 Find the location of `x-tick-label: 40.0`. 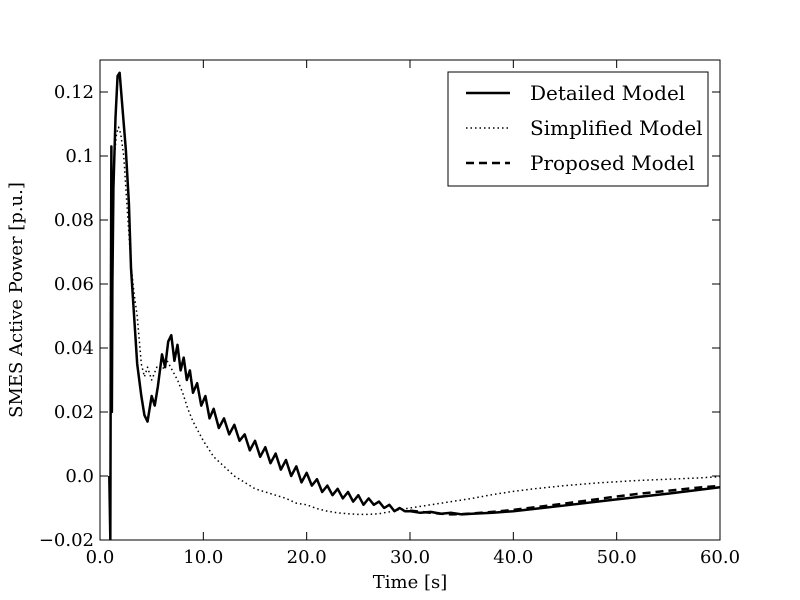

x-tick-label: 40.0 is located at coordinates (513, 557).